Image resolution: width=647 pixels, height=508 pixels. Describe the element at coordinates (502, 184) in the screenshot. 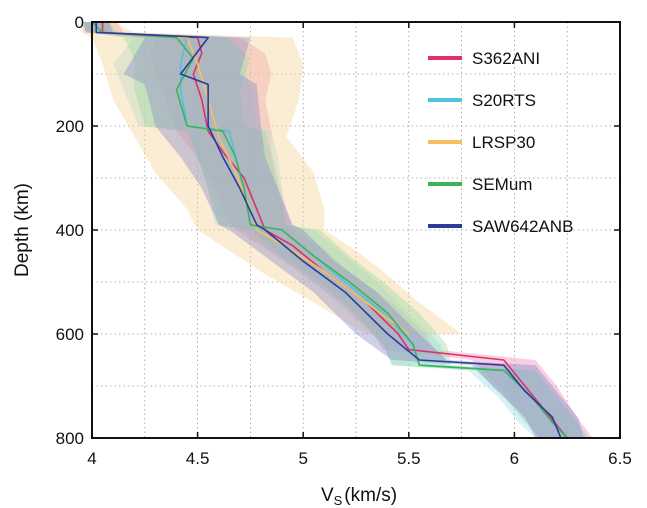

I see `legend-label-semum: SEMum` at that location.